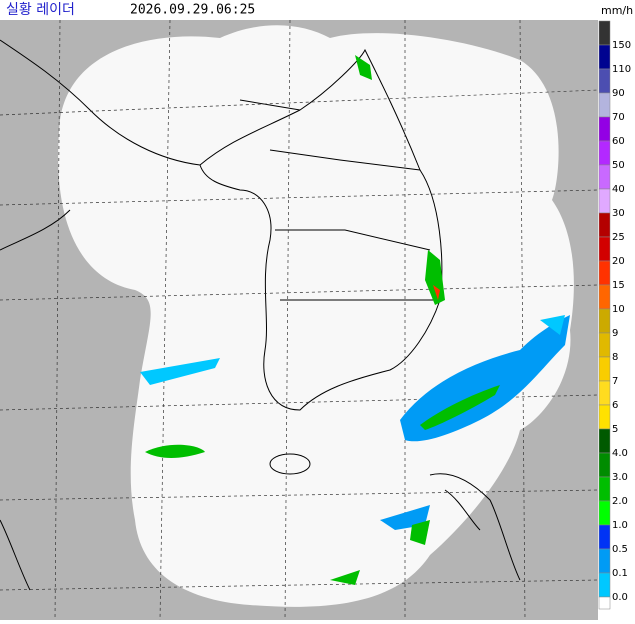 This screenshot has width=635, height=624. Describe the element at coordinates (618, 309) in the screenshot. I see `legend-label: 10` at that location.